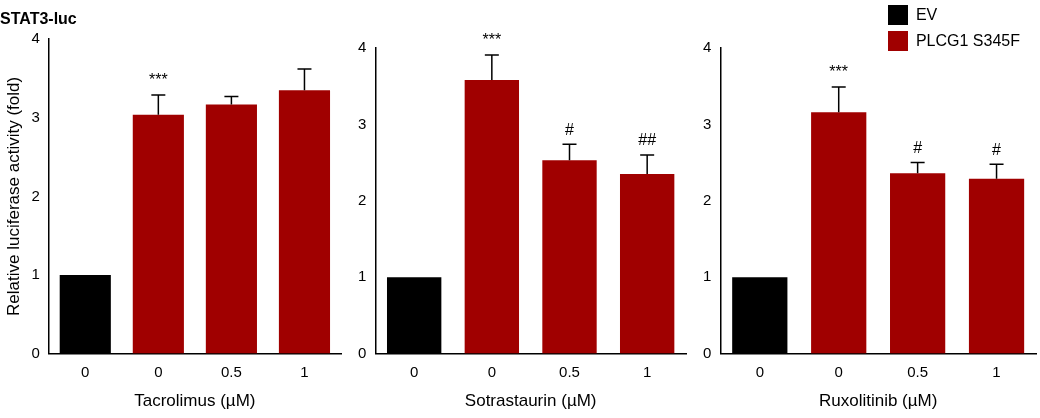 The image size is (1040, 418). Describe the element at coordinates (530, 401) in the screenshot. I see `x-axis-title: Sotrastaurin (µM)` at that location.